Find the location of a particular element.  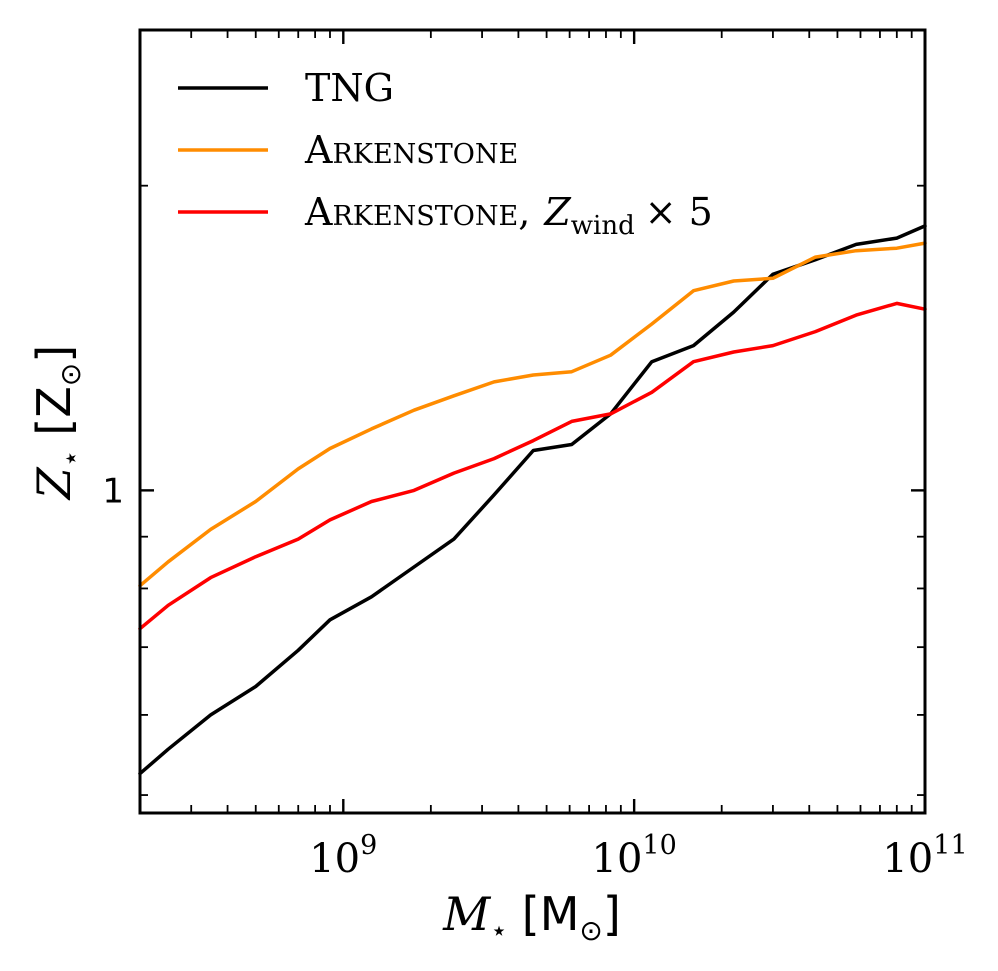

x-tick-label: 1010 is located at coordinates (634, 856).